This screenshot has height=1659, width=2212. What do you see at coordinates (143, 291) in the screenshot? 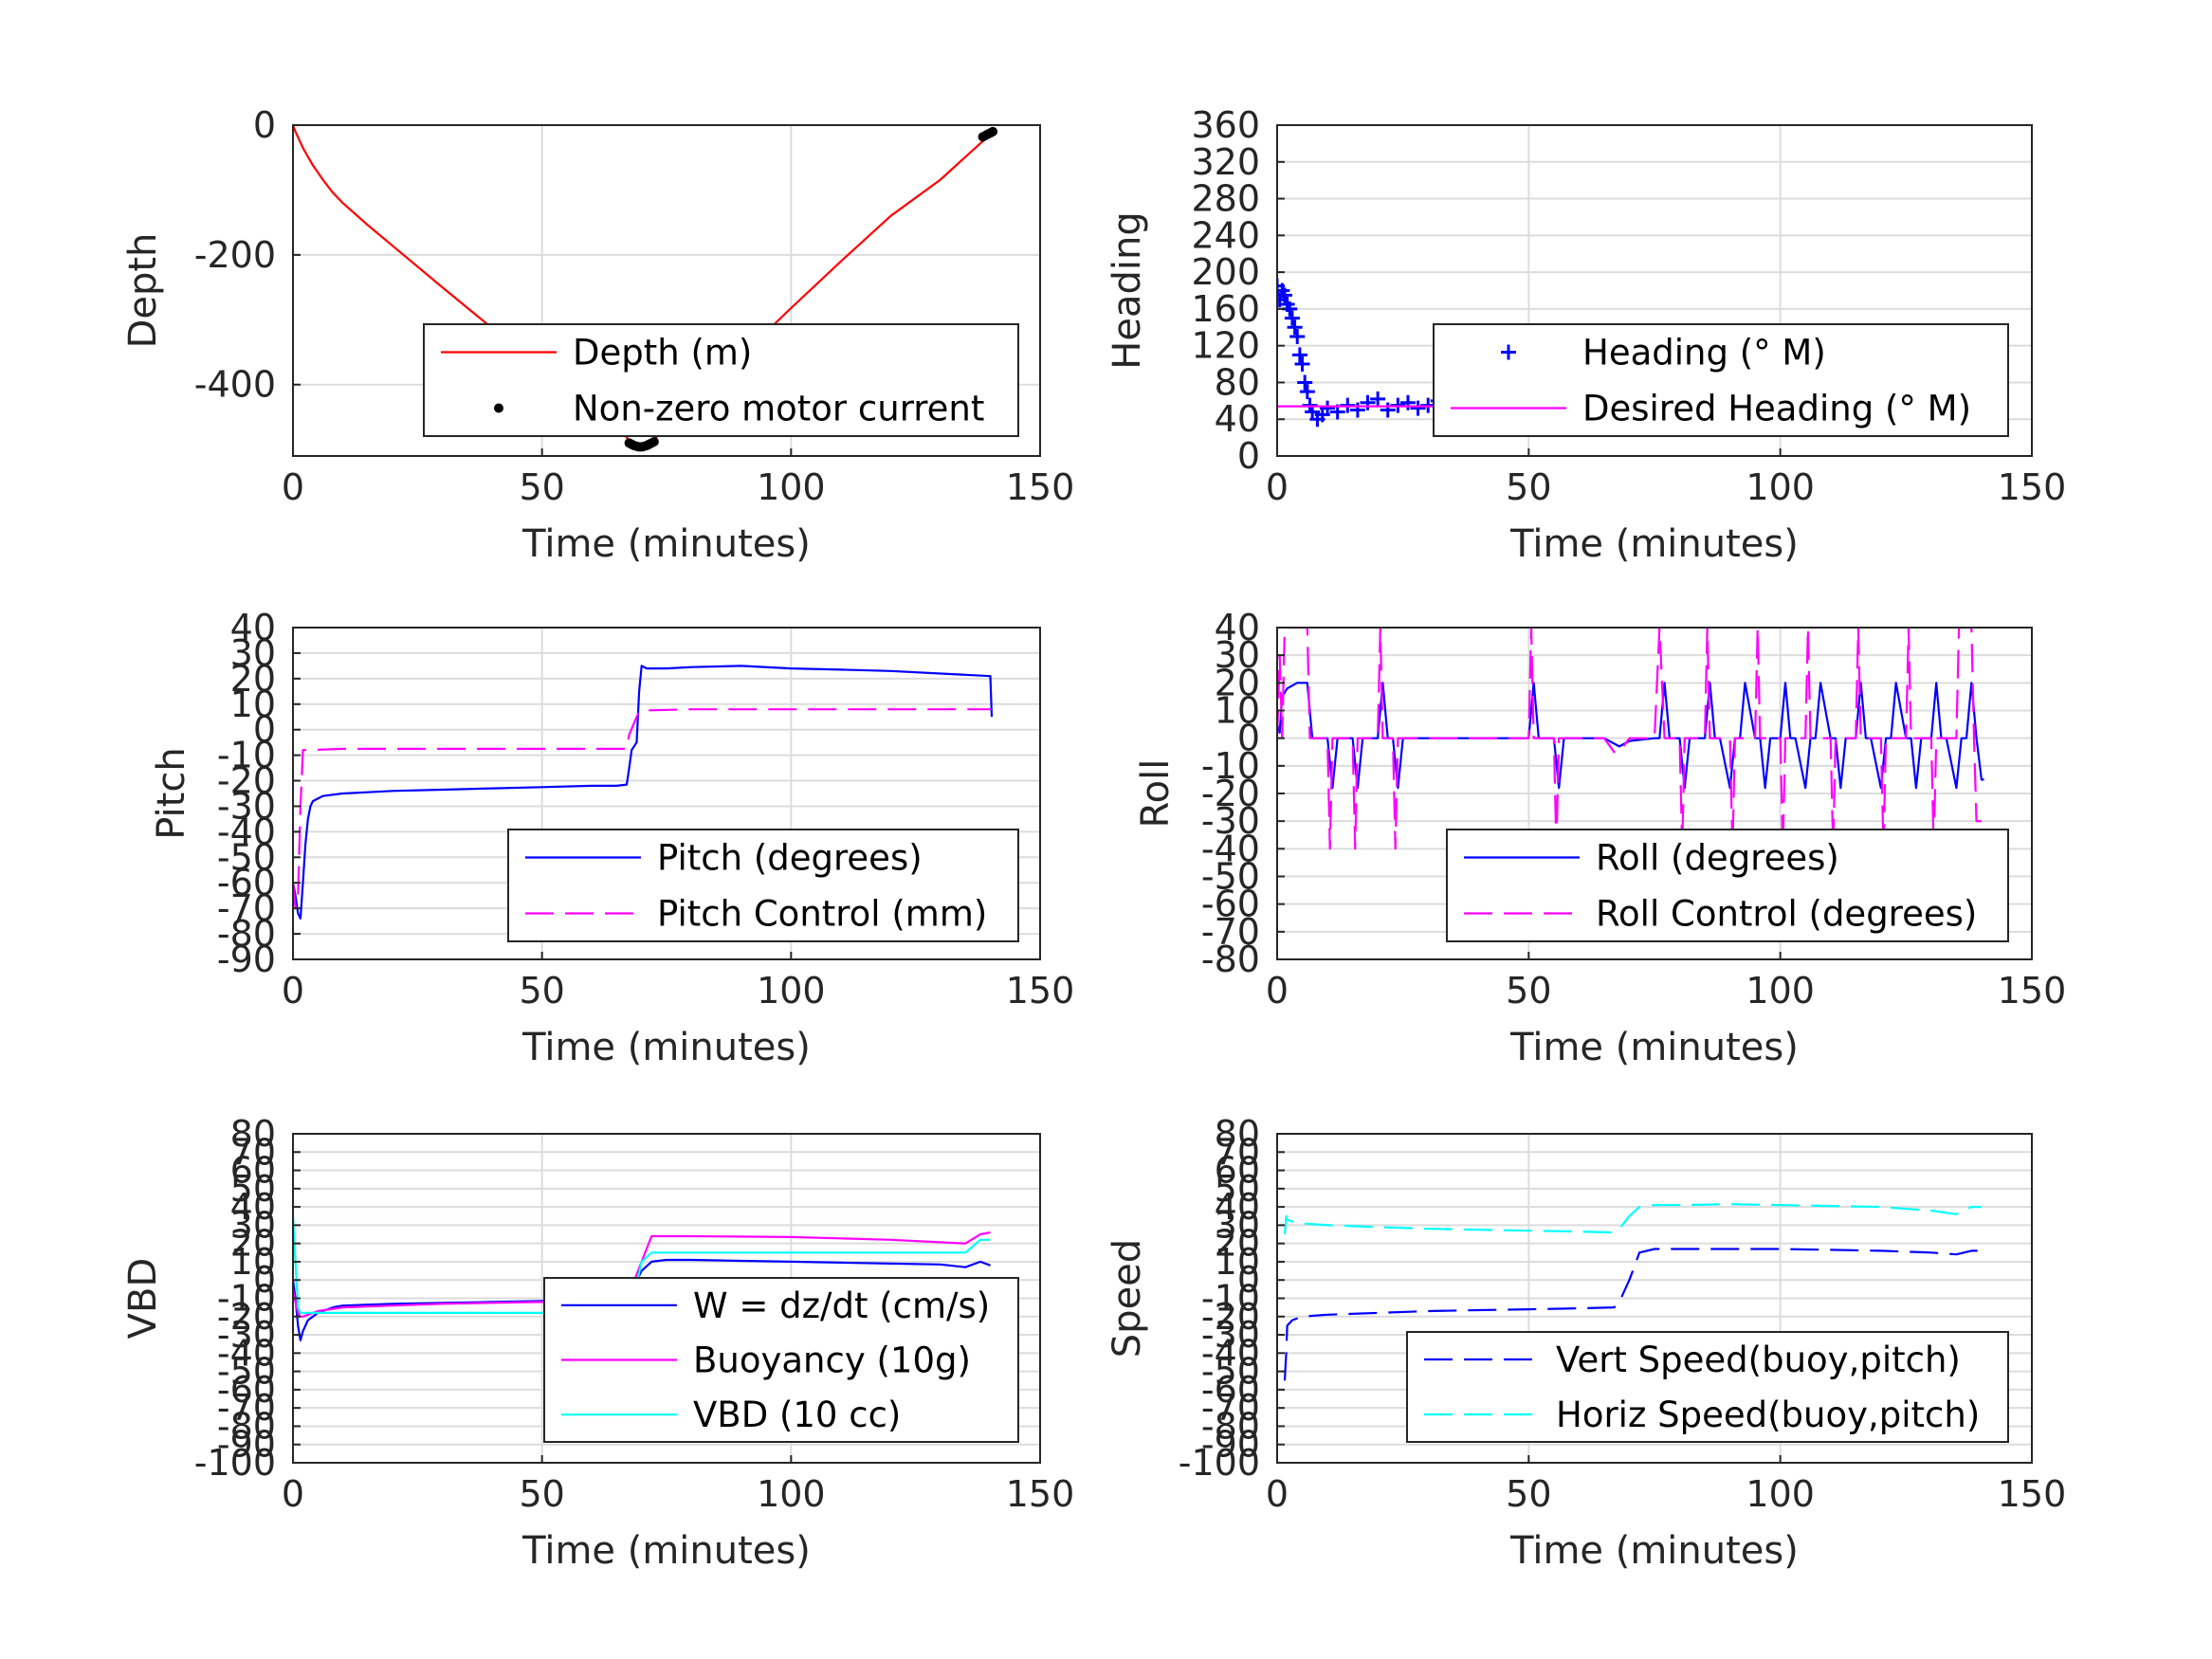
I see `depth-ylabel: Depth` at bounding box center [143, 291].